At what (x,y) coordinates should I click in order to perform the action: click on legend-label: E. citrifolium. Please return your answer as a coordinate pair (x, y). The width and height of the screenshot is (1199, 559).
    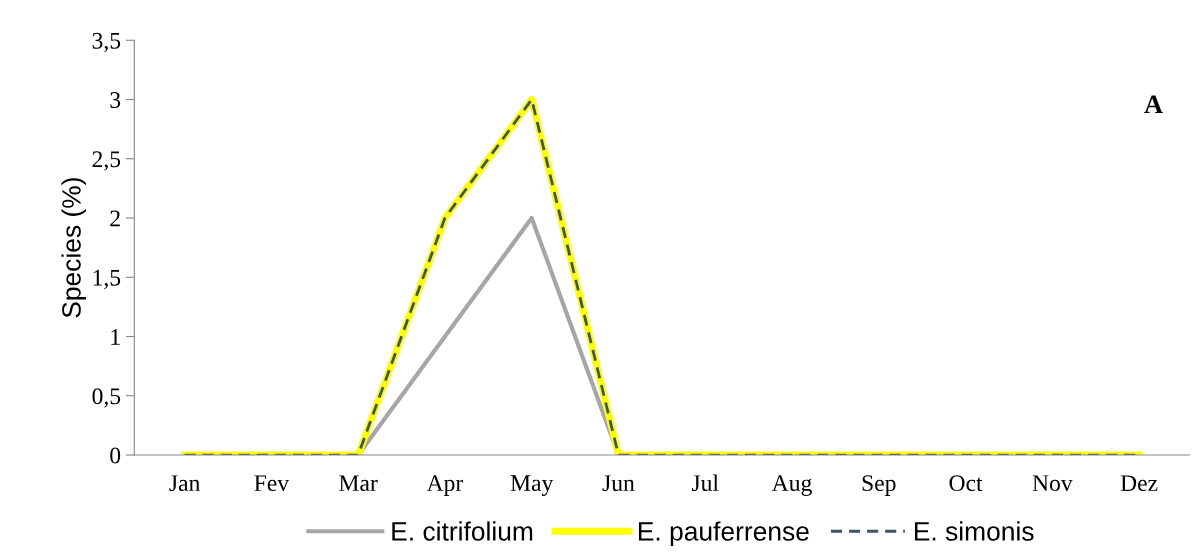
    Looking at the image, I should click on (462, 531).